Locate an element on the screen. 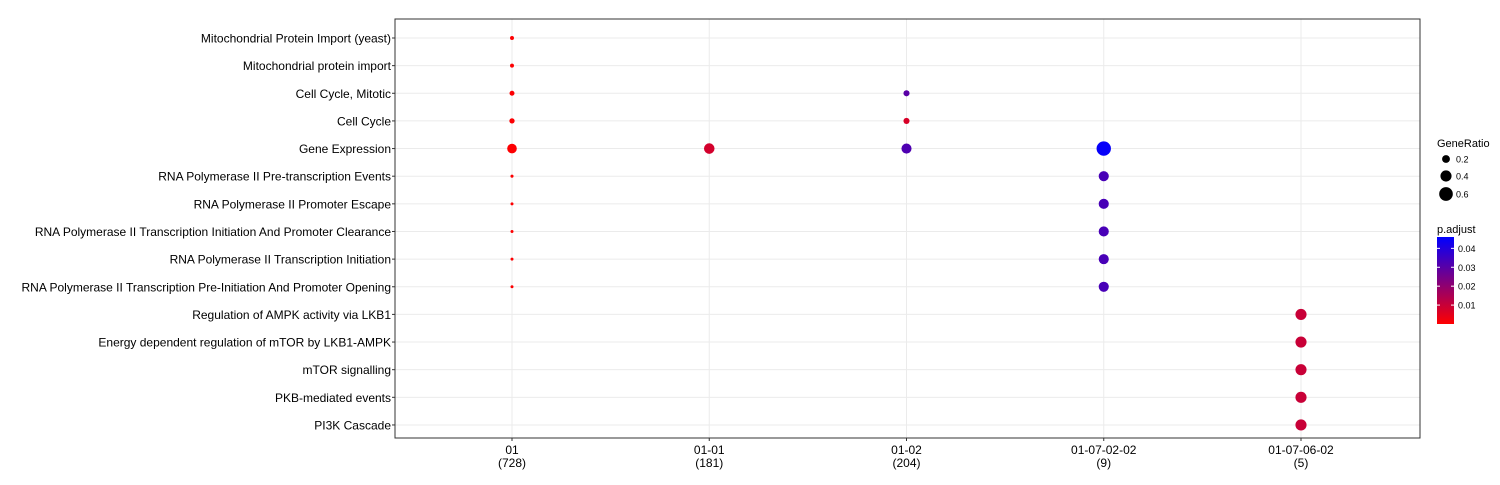  x-tick-label: 01-02 is located at coordinates (906, 450).